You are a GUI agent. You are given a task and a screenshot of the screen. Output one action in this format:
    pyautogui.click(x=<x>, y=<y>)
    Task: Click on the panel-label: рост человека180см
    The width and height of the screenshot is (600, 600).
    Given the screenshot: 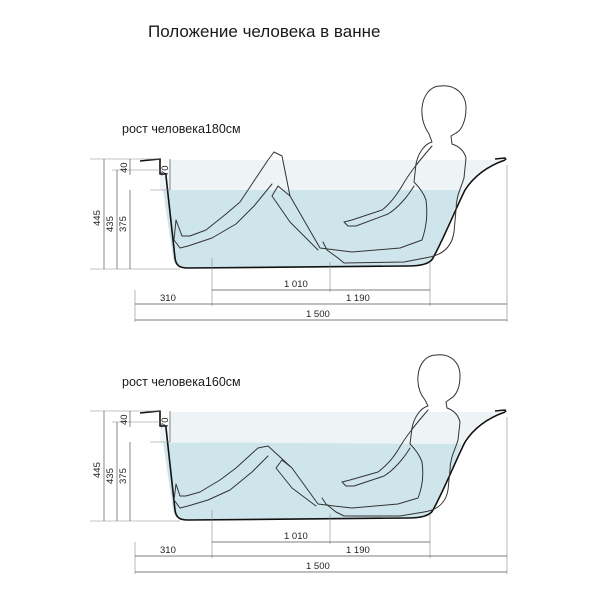 What is the action you would take?
    pyautogui.click(x=181, y=129)
    